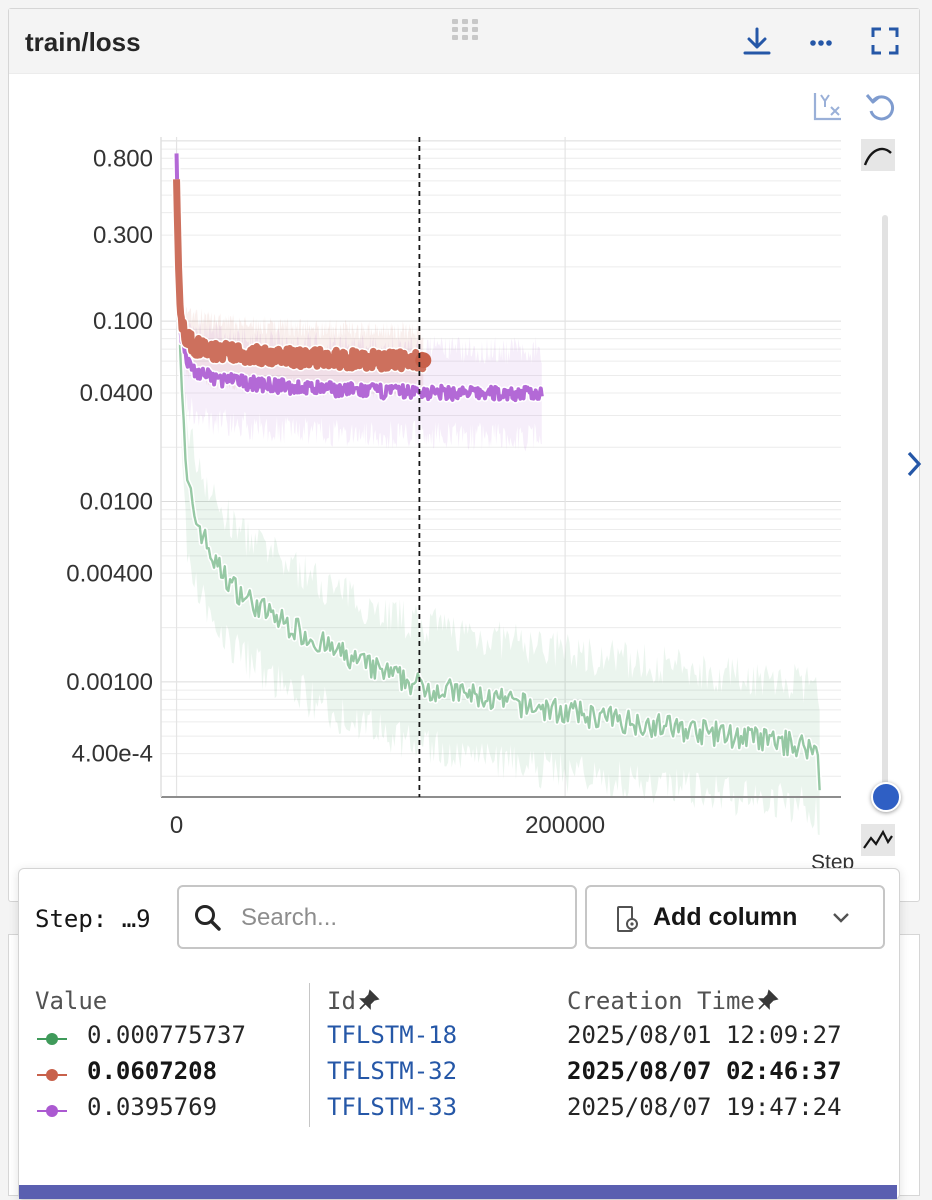 The height and width of the screenshot is (1200, 932). Describe the element at coordinates (827, 107) in the screenshot. I see `axis-scale-icon` at that location.